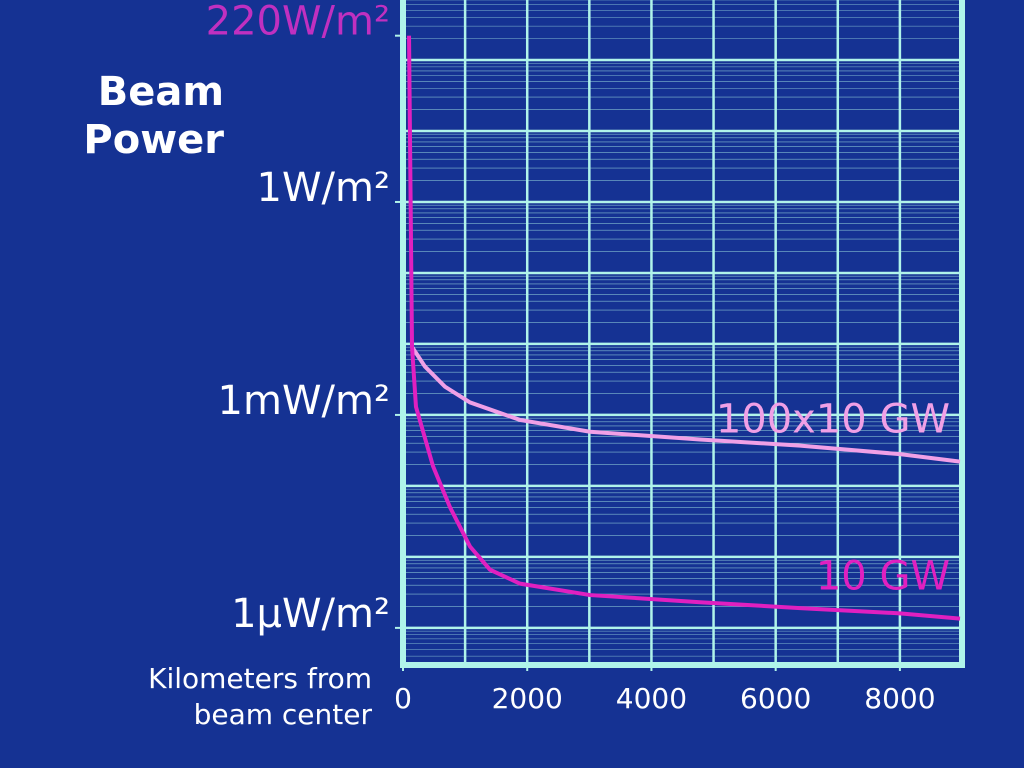  What do you see at coordinates (260, 696) in the screenshot?
I see `x-axis-label: Kilometers from beam center` at bounding box center [260, 696].